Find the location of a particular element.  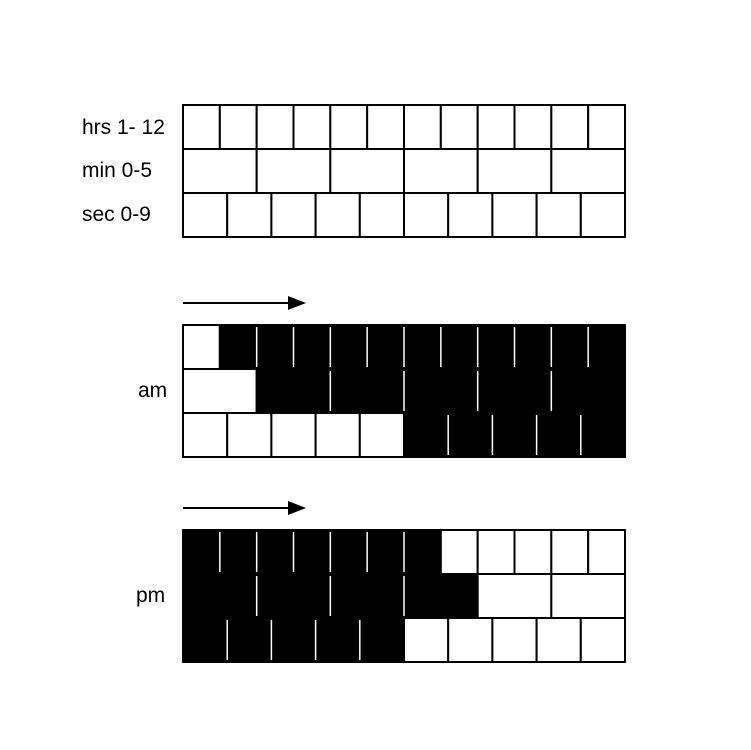

am-seconds-cell-9-filled is located at coordinates (602, 435).